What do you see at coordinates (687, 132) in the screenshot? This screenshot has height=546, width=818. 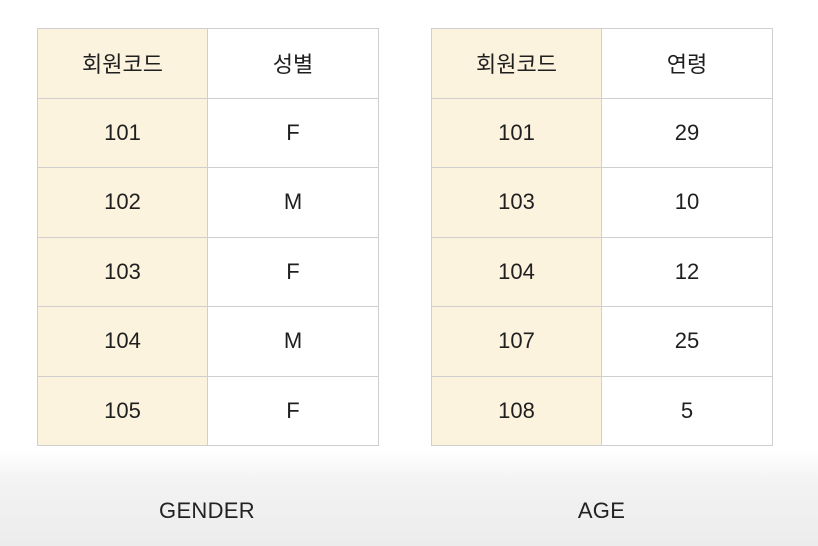 I see `age-cell: 29` at bounding box center [687, 132].